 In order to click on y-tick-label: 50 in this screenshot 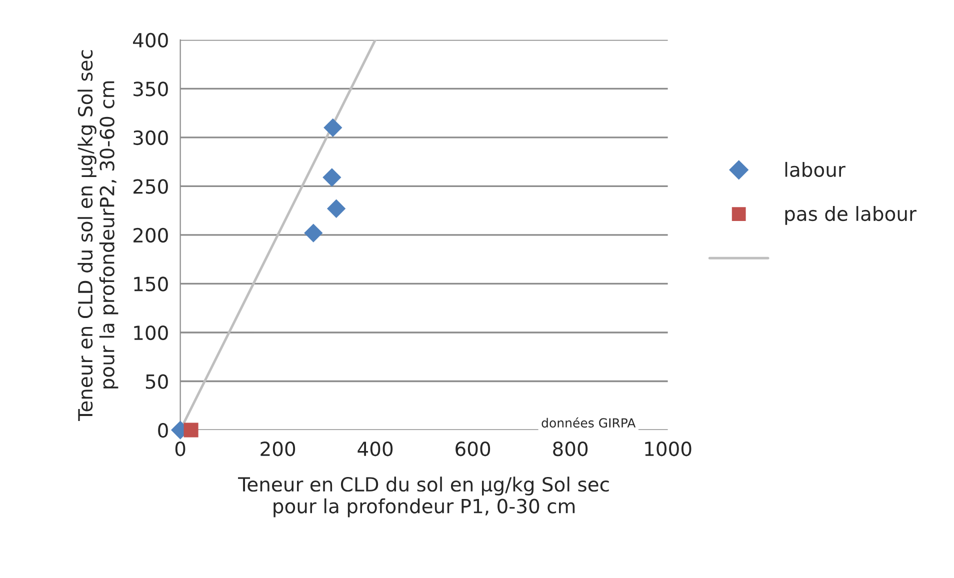, I will do `click(157, 381)`.